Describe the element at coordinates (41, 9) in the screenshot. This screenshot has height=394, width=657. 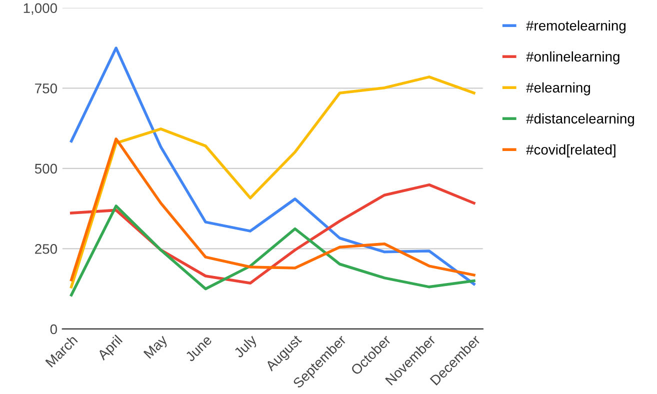
I see `y-tick-label: 1,000` at that location.